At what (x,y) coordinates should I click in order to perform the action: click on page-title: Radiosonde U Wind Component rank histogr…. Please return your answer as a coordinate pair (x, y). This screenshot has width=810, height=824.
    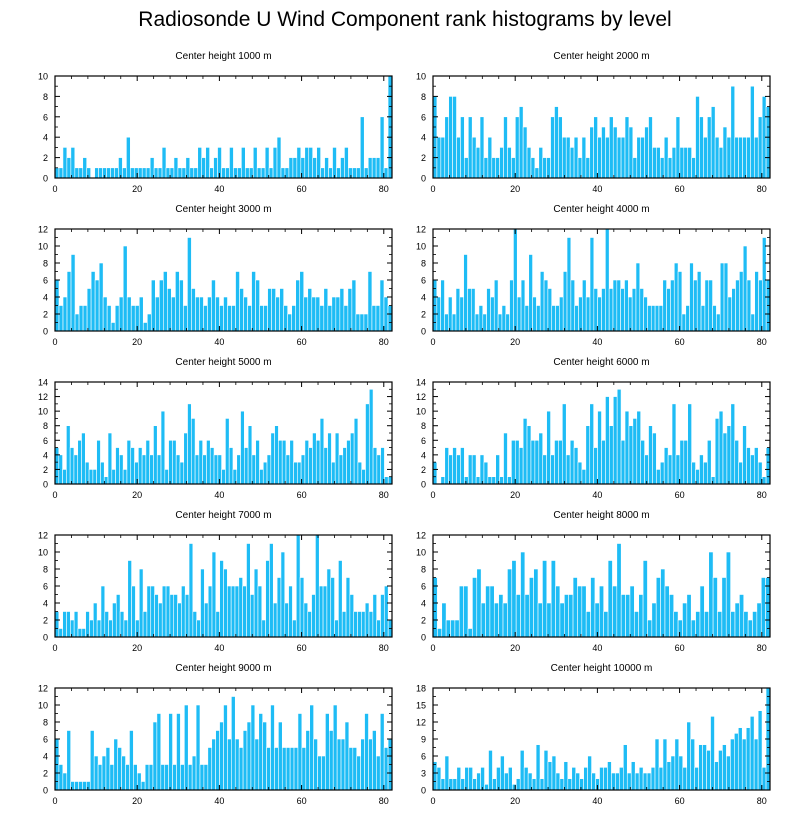
    Looking at the image, I should click on (405, 19).